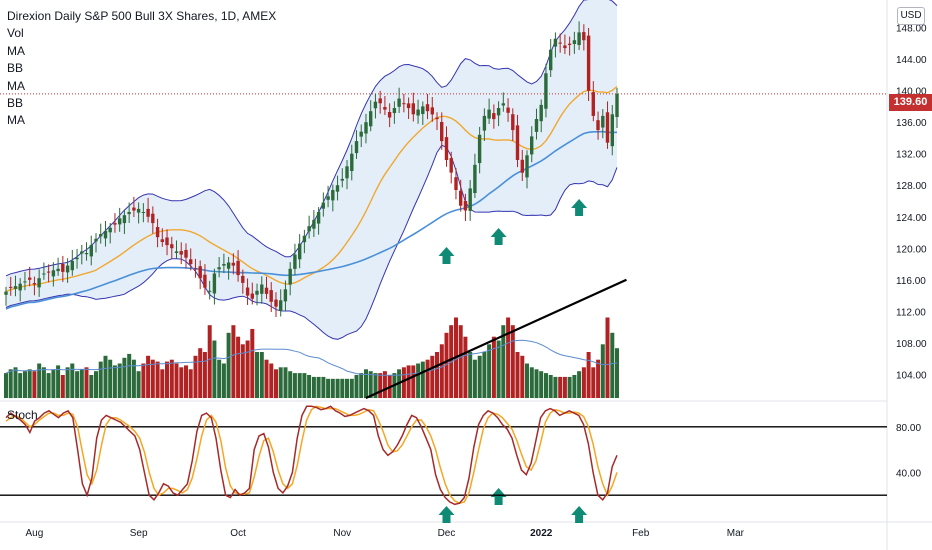 Image resolution: width=932 pixels, height=550 pixels. I want to click on legend-bb-1: BB, so click(15, 68).